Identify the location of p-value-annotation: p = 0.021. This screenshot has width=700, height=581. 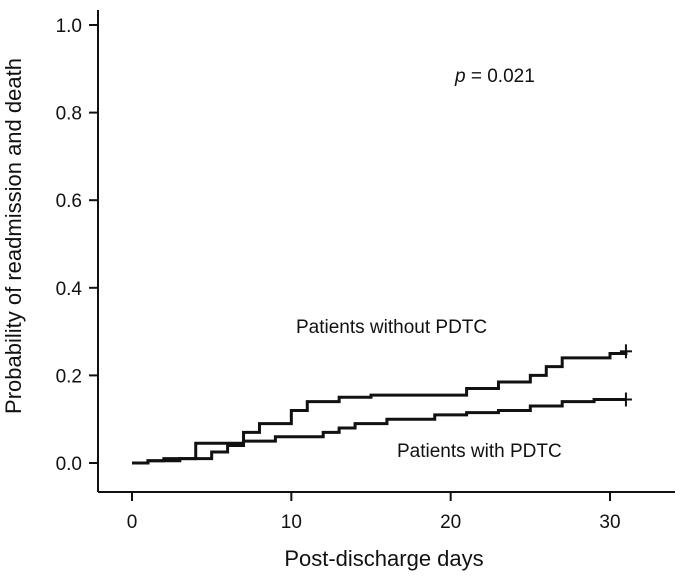
(494, 76).